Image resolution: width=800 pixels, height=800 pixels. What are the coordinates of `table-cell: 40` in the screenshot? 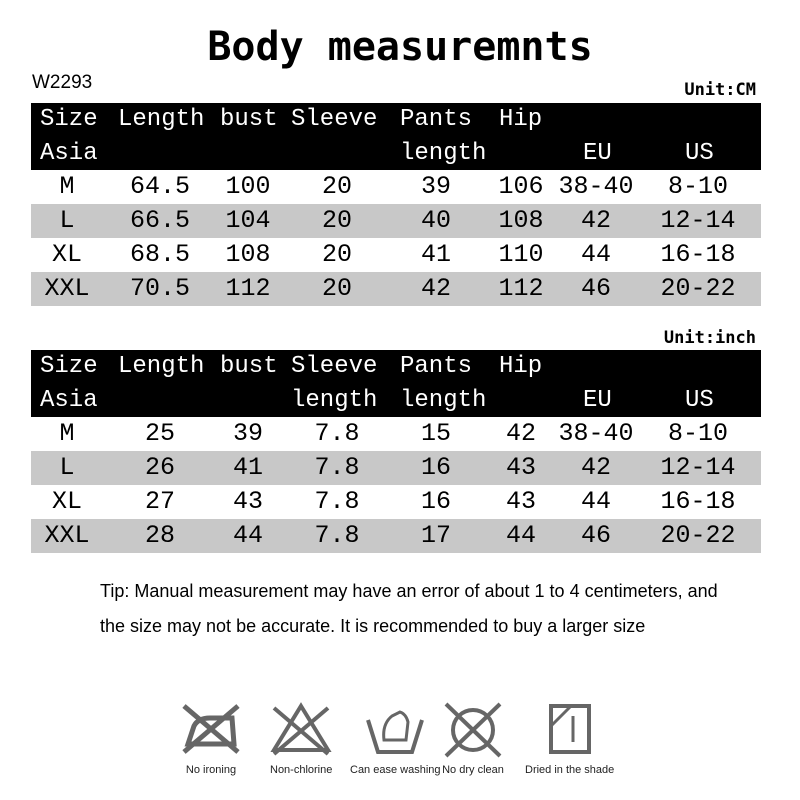 It's located at (436, 220).